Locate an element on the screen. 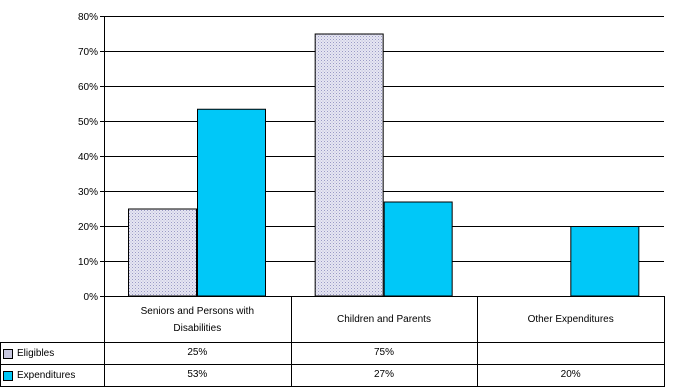  category-label: Other Expenditures is located at coordinates (570, 319).